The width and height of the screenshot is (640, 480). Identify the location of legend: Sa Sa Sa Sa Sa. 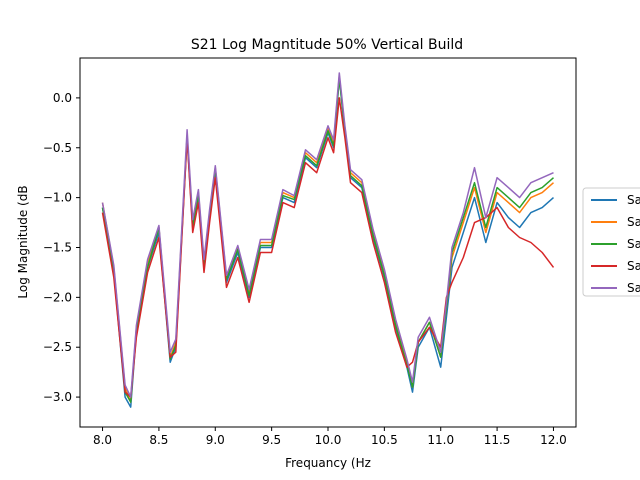
(611, 242).